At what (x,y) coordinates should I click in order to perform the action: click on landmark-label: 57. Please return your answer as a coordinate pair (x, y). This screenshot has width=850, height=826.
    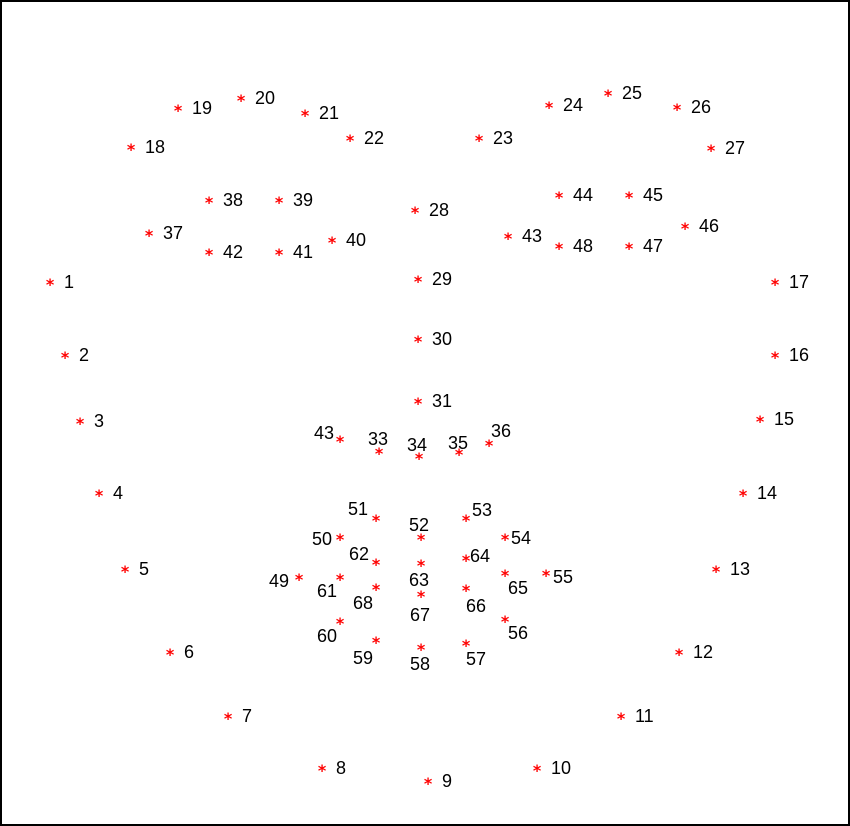
    Looking at the image, I should click on (476, 659).